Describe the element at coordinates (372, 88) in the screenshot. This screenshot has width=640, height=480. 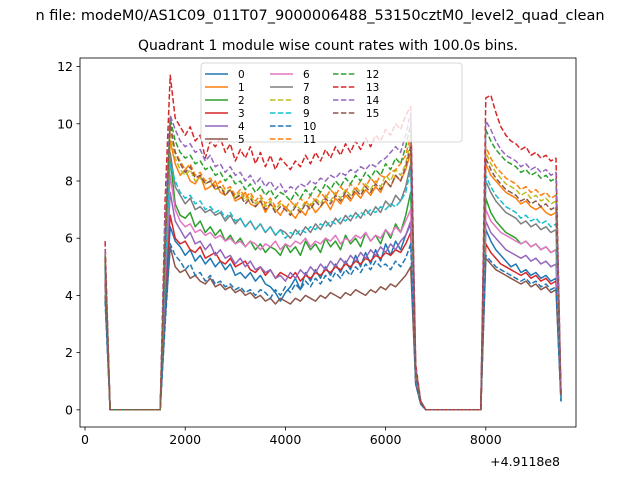
I see `legend-label-13: 13` at that location.